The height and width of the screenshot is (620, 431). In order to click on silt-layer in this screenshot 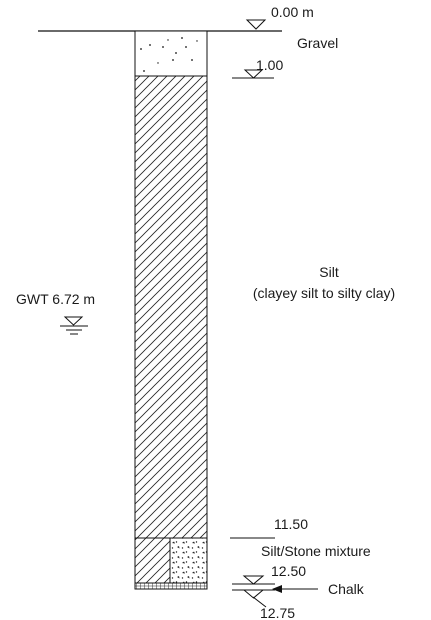, I will do `click(171, 307)`.